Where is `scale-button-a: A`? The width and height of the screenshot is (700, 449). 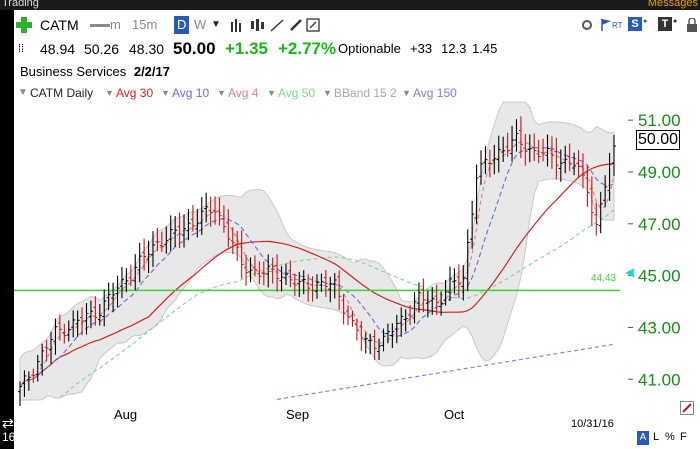
scale-button-a: A is located at coordinates (643, 438).